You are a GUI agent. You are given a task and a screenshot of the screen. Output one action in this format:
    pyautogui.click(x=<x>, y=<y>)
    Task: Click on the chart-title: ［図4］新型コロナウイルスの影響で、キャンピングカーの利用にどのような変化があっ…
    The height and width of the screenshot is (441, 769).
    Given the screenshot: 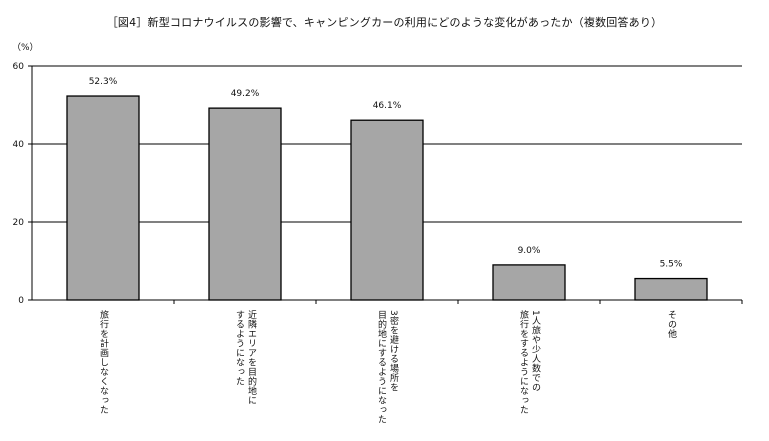 What is the action you would take?
    pyautogui.click(x=384, y=22)
    